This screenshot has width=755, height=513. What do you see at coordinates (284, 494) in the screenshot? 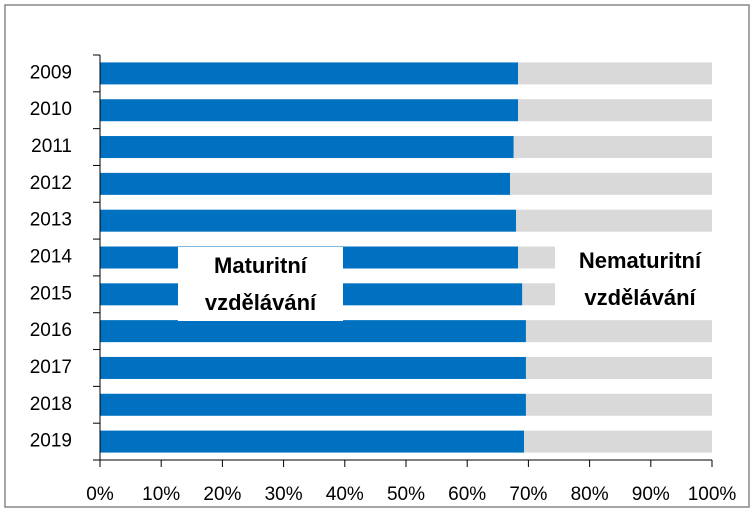
I see `x-tick-label: 30%` at bounding box center [284, 494].